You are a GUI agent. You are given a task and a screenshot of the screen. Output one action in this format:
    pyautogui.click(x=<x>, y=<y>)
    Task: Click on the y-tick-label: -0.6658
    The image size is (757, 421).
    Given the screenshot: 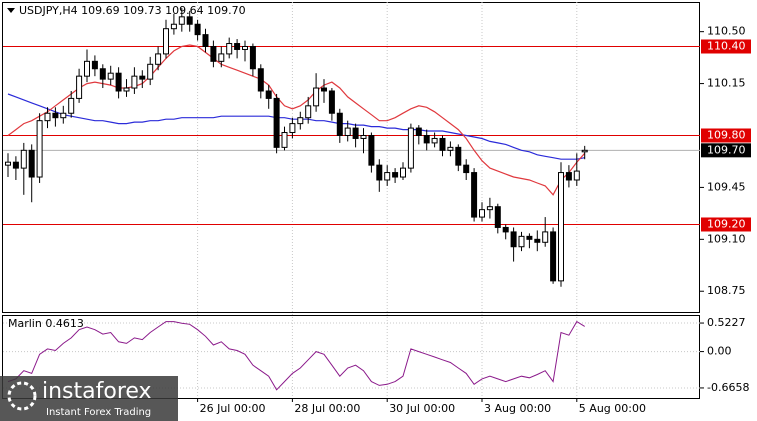 What is the action you would take?
    pyautogui.click(x=728, y=387)
    